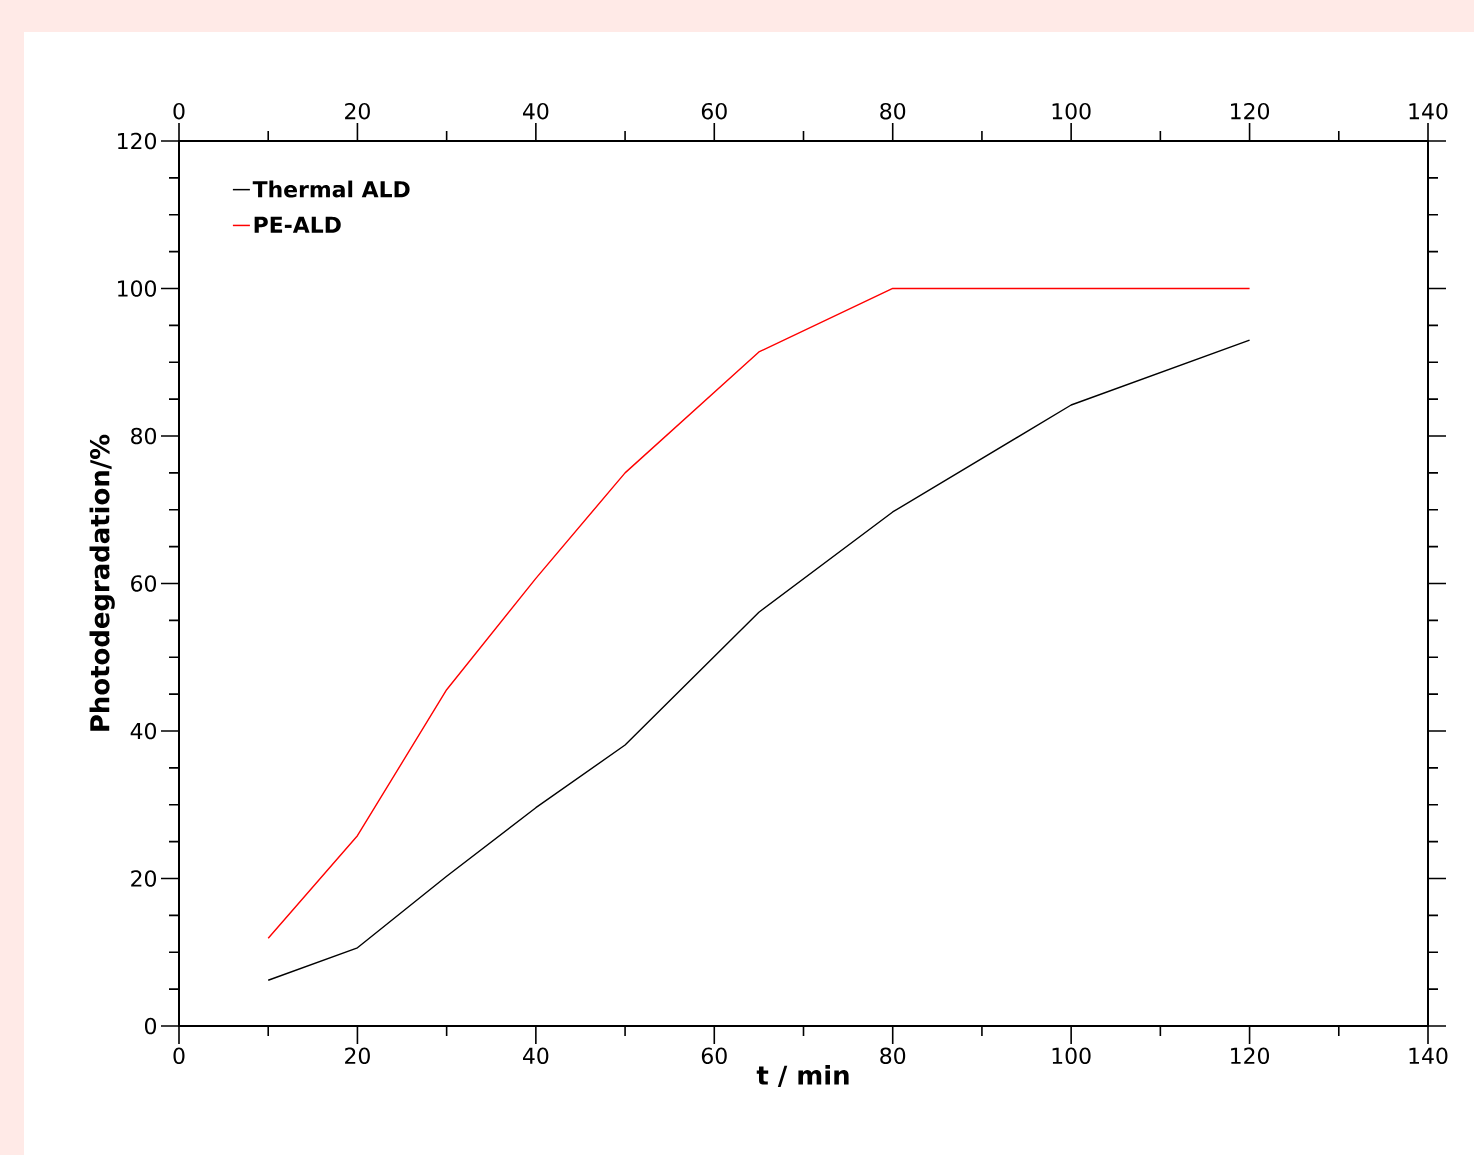  Describe the element at coordinates (1071, 1056) in the screenshot. I see `x-tick-label: 100` at that location.